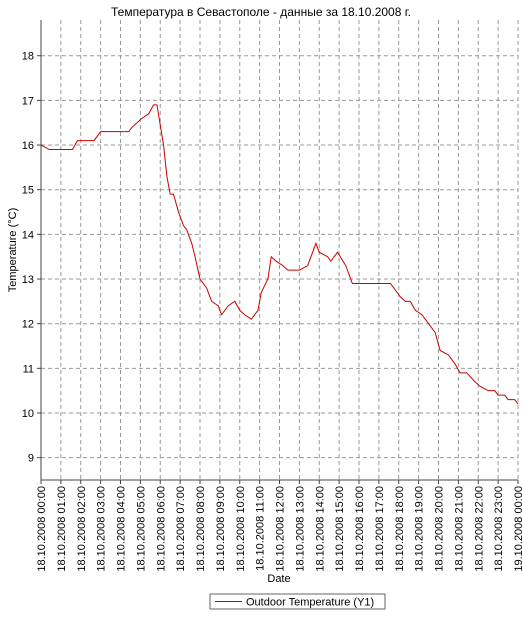  What do you see at coordinates (261, 528) in the screenshot?
I see `x-tick-label: 18.10.2008 11:00` at bounding box center [261, 528].